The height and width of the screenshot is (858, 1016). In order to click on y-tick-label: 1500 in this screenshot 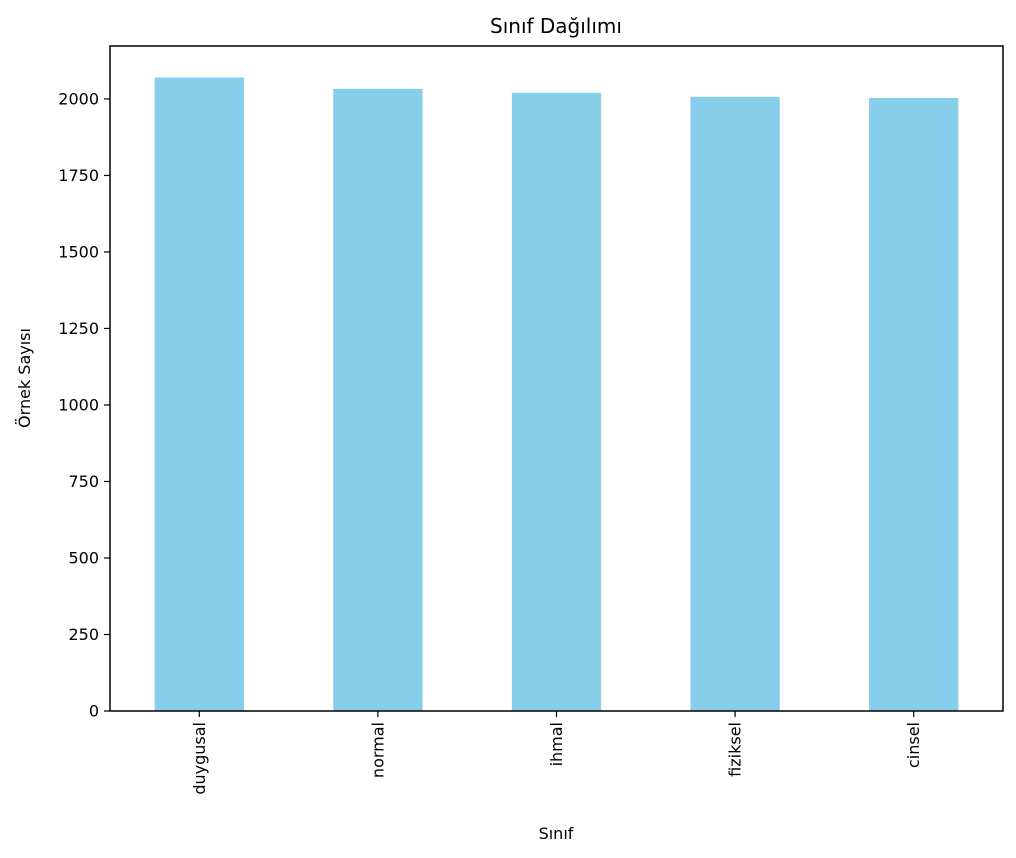, I will do `click(78, 251)`.